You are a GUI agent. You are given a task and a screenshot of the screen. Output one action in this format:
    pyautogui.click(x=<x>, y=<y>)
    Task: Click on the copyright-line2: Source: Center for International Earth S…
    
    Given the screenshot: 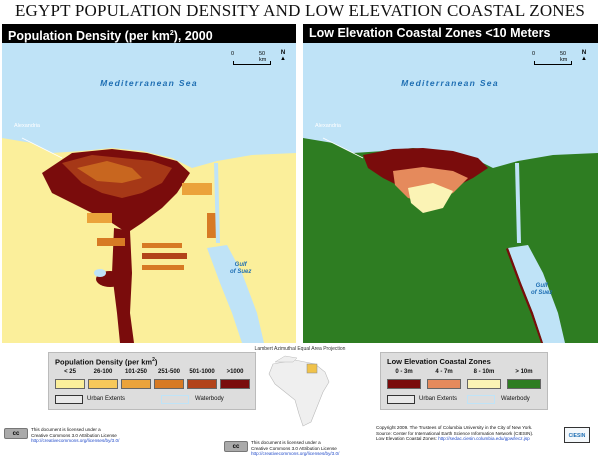 What is the action you would take?
    pyautogui.click(x=455, y=433)
    